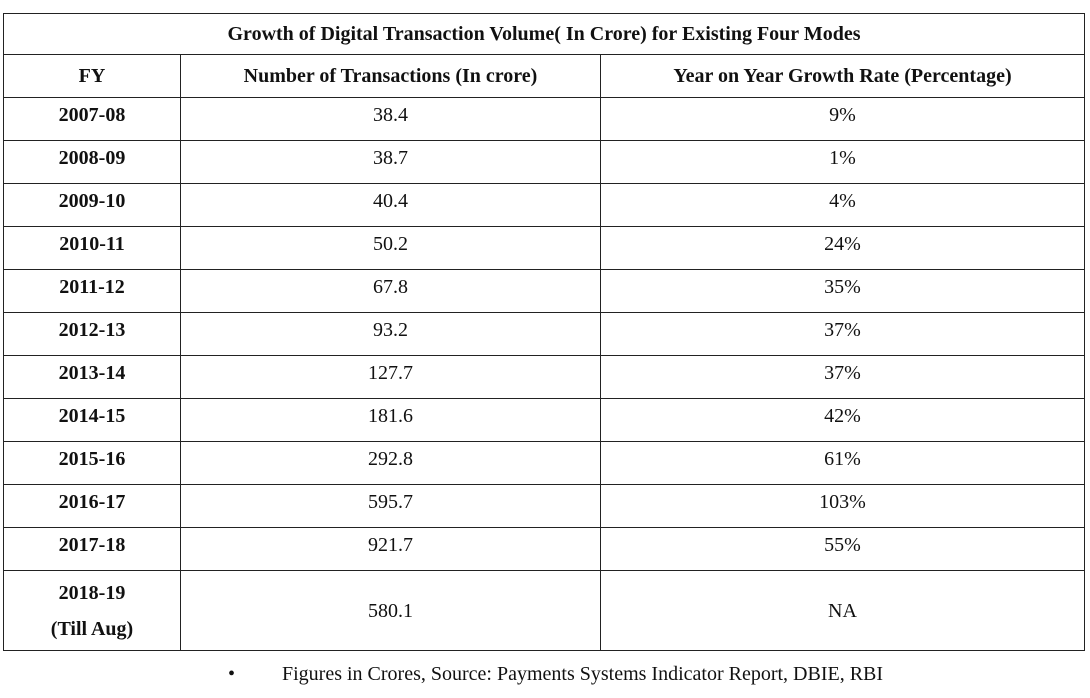 This screenshot has width=1090, height=698. Describe the element at coordinates (842, 205) in the screenshot. I see `growth-cell: 4%` at that location.